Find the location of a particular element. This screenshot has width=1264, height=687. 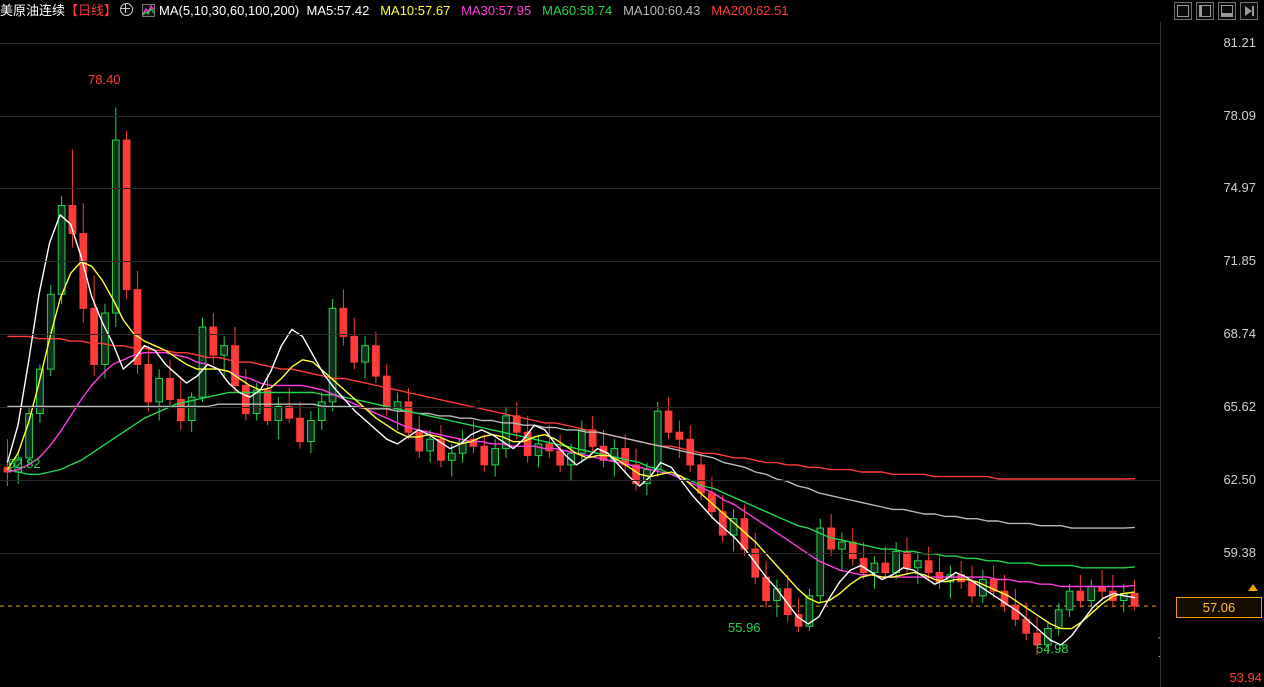

ma60-value: MA60:58.74 is located at coordinates (577, 10).